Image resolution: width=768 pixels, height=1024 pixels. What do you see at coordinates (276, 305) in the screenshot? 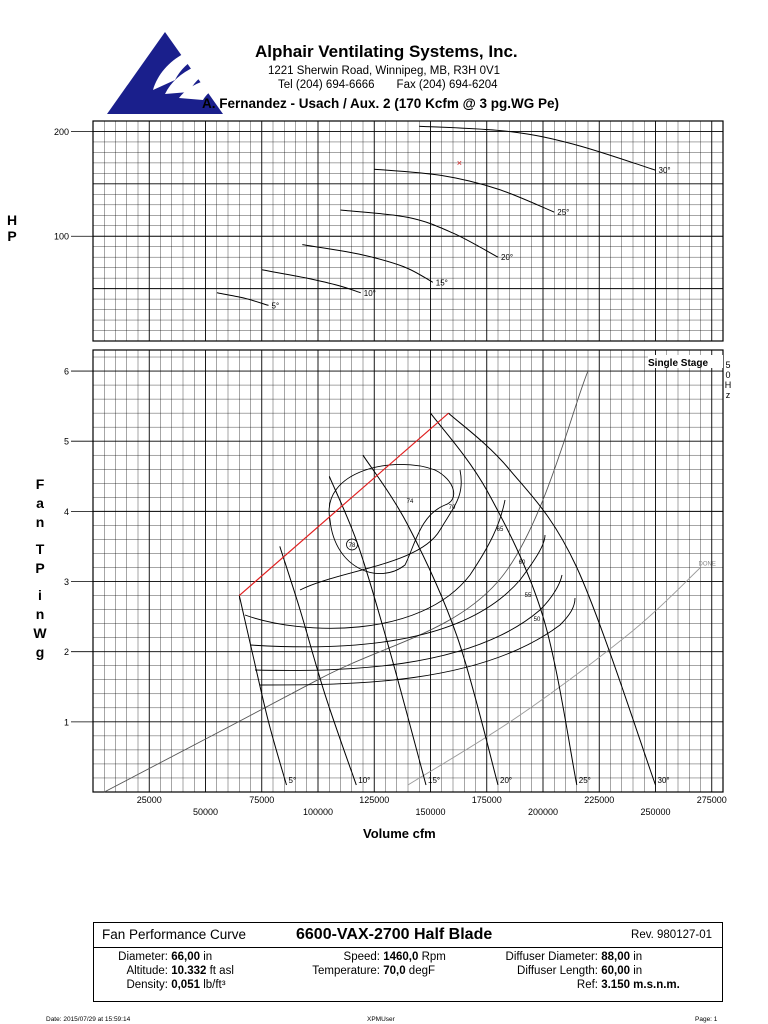
I see `hp-curve-label: 5°` at bounding box center [276, 305].